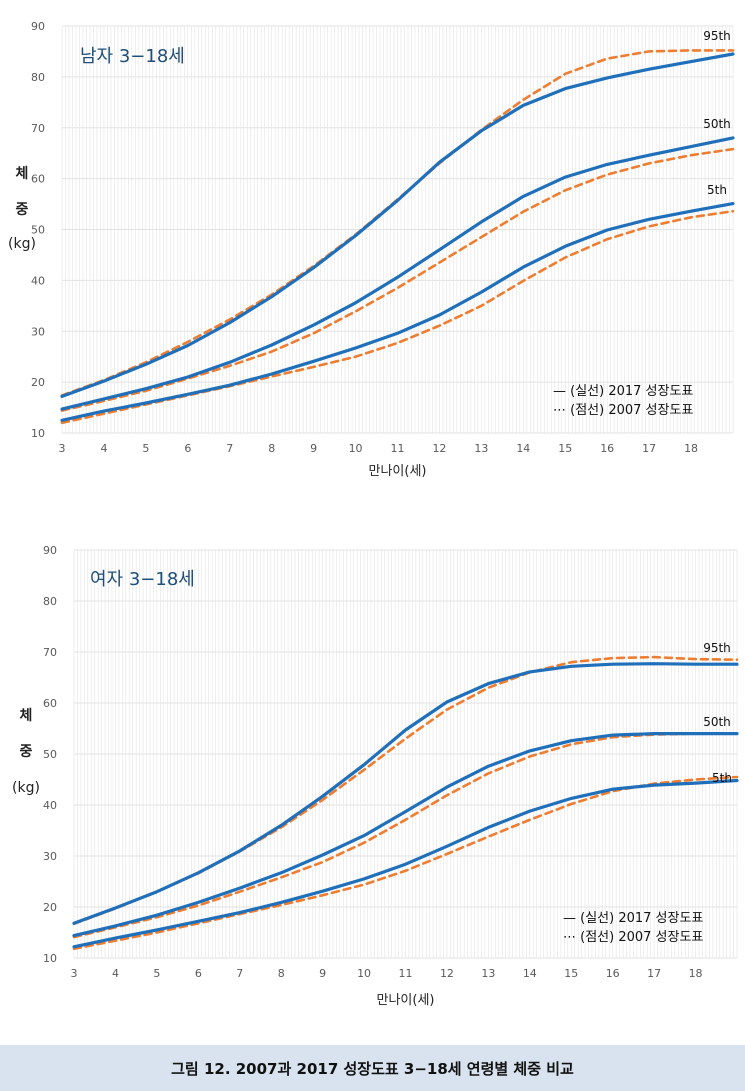 The width and height of the screenshot is (745, 1091). Describe the element at coordinates (372, 1068) in the screenshot. I see `figure-caption: 그림 12. 2007과 2017 성장도표 3−18세 연령별 체중 비교` at that location.